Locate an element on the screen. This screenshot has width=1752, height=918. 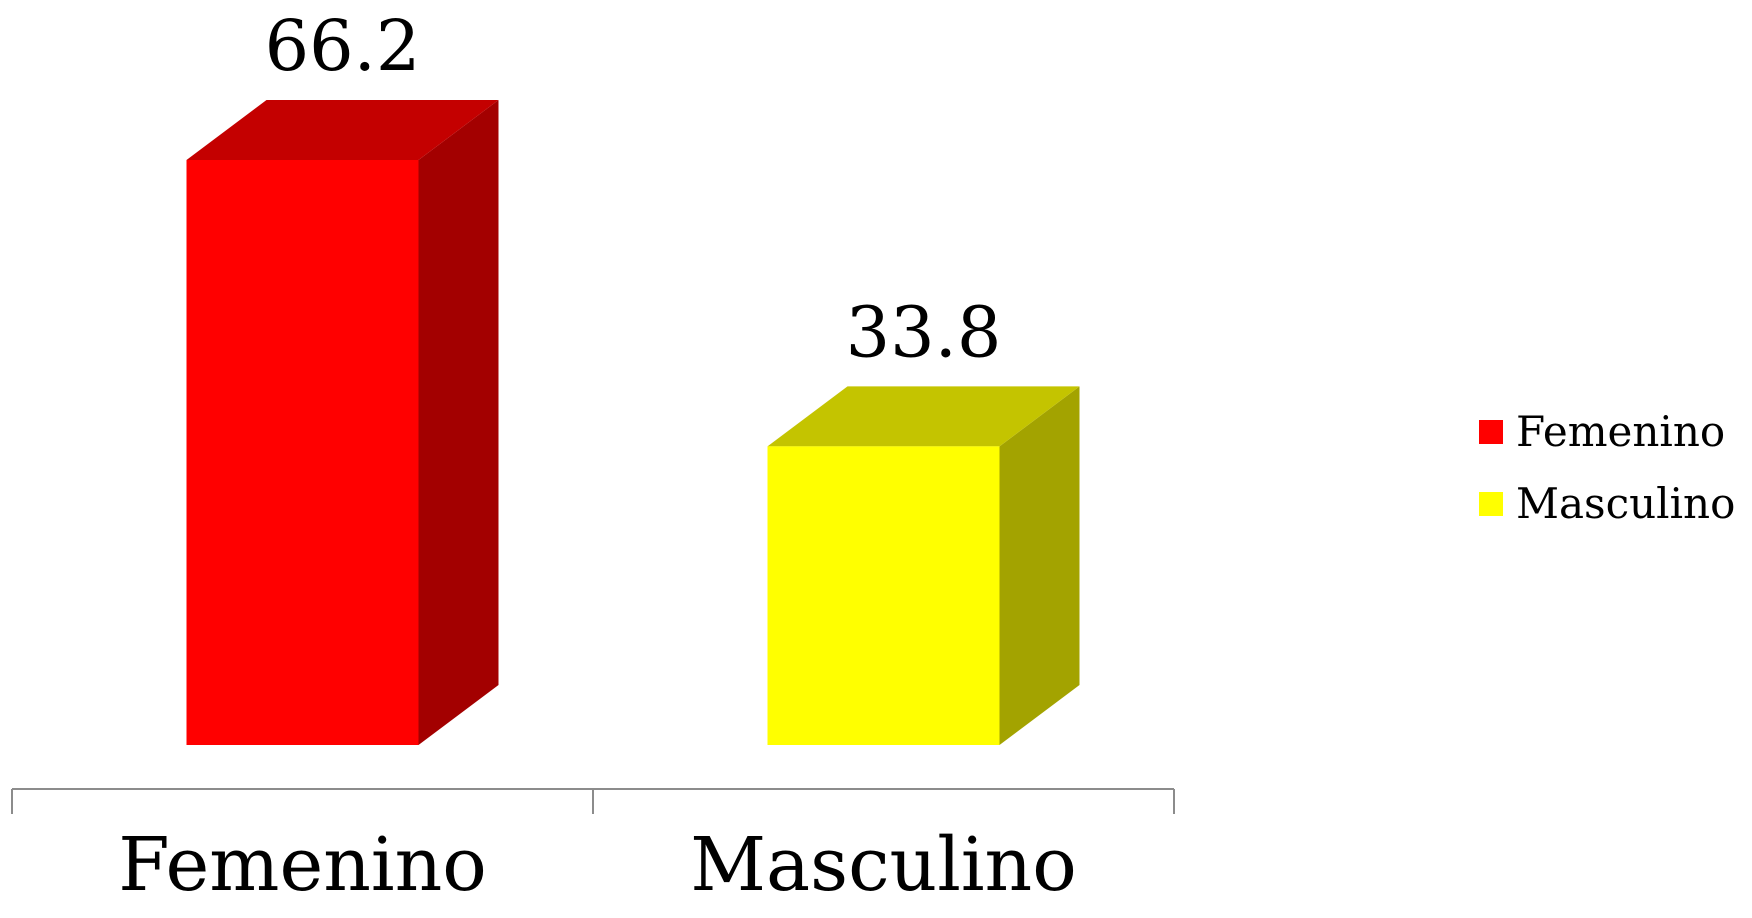
legend-label-femenino: Femenino is located at coordinates (1620, 431).